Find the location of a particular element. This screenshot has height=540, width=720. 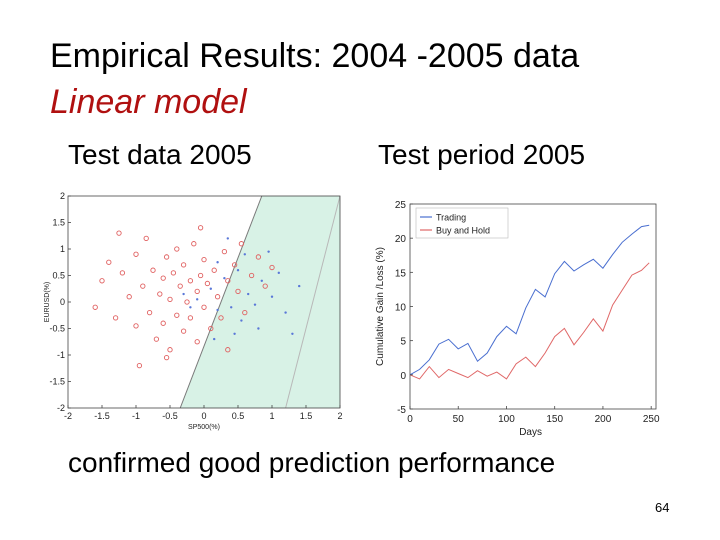

left-chart-label: Test data 2005 is located at coordinates (160, 154).